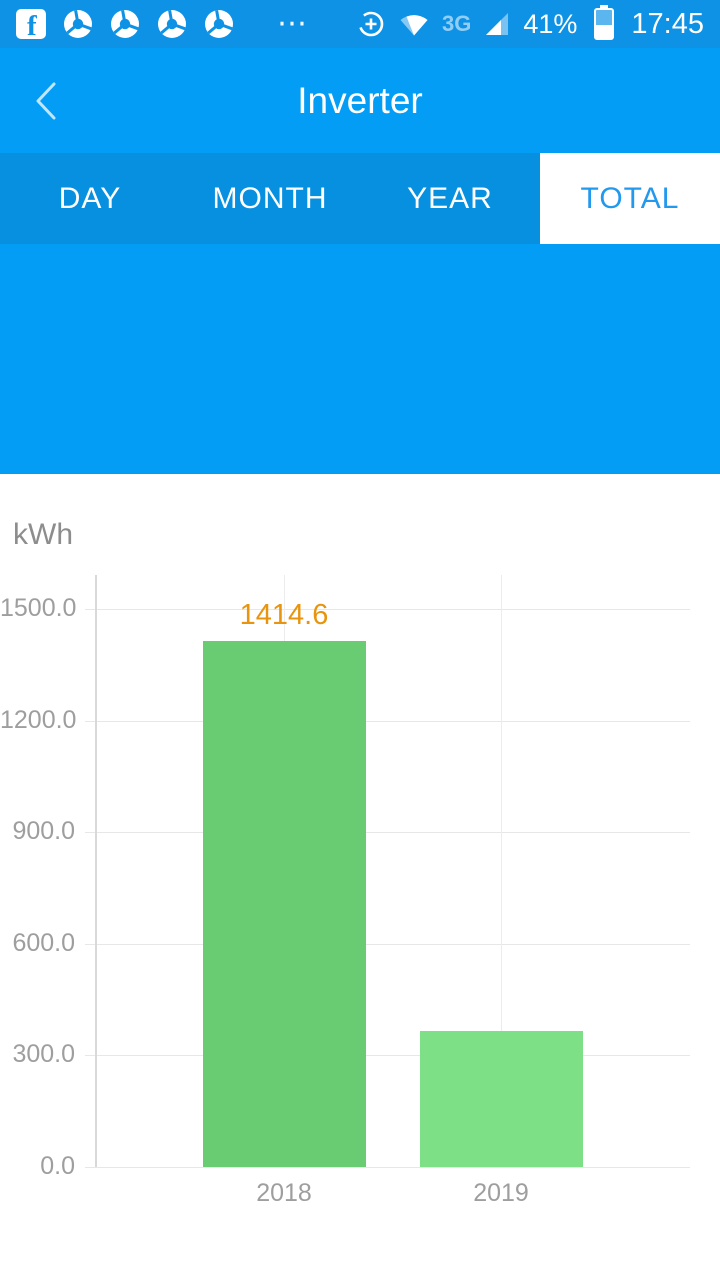 The height and width of the screenshot is (1280, 720). What do you see at coordinates (43, 1054) in the screenshot?
I see `y-axis-tick-label: 300.0` at bounding box center [43, 1054].